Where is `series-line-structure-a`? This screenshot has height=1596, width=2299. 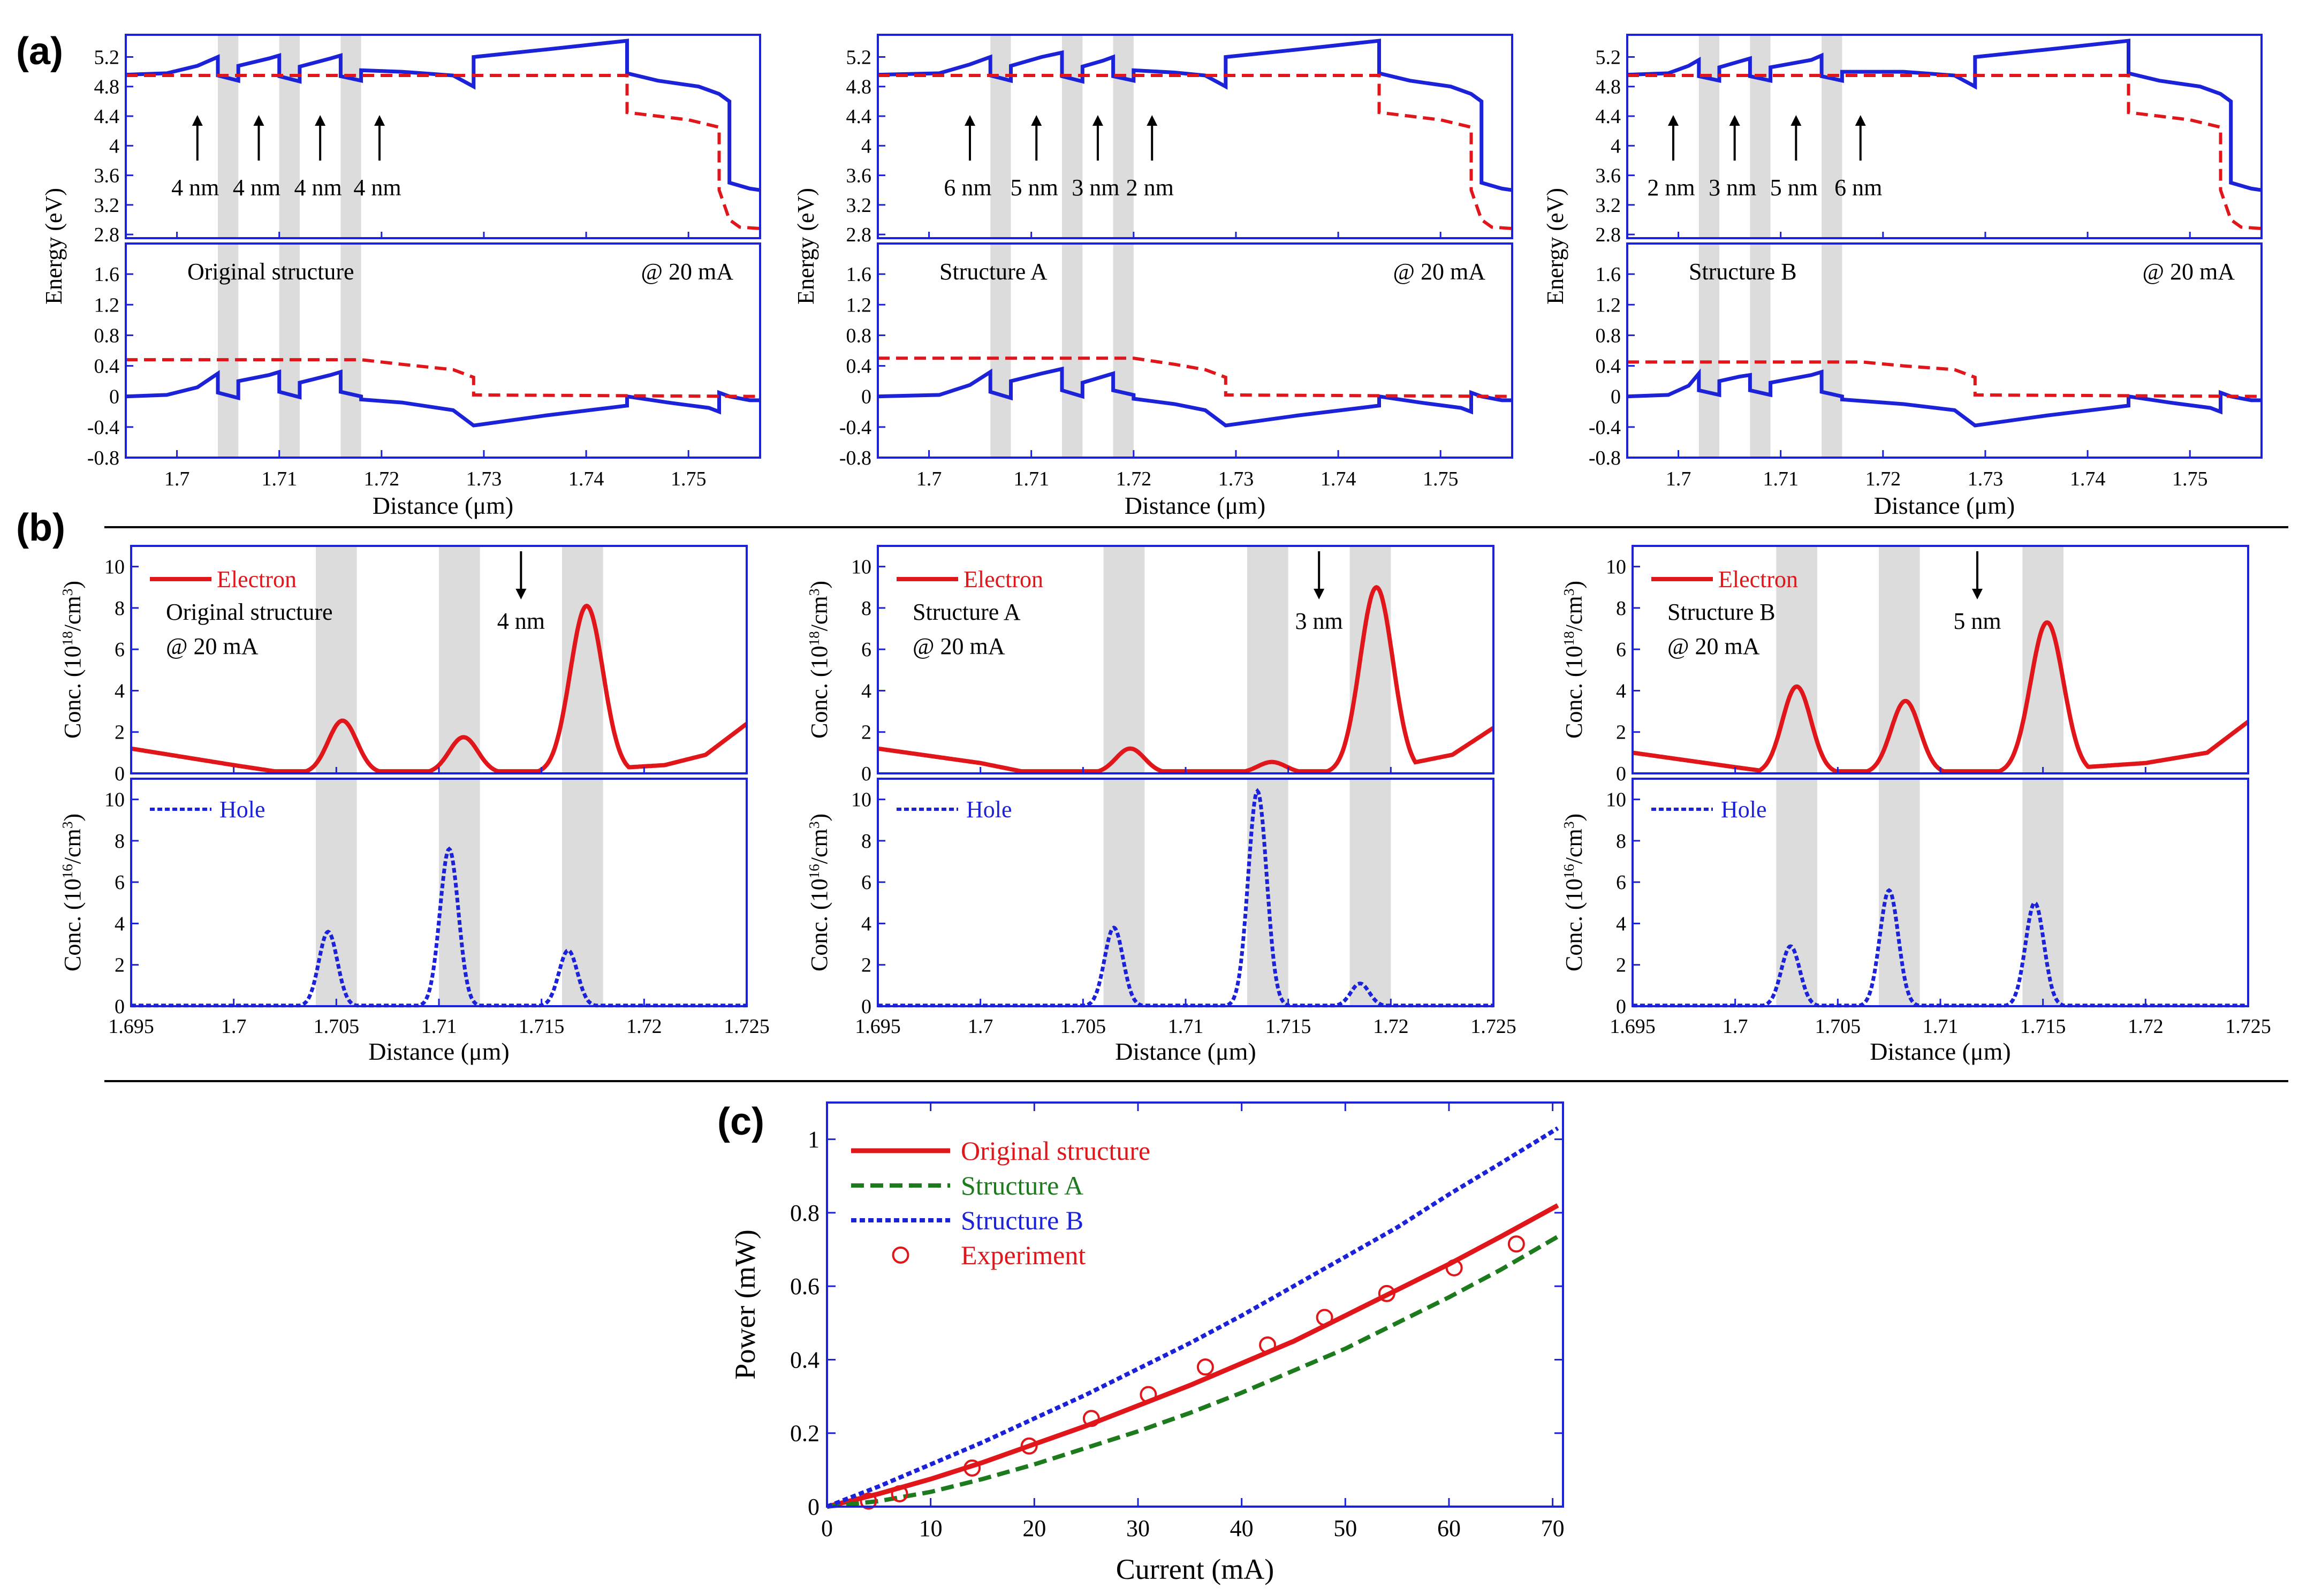
series-line-structure-a is located at coordinates (1192, 1372).